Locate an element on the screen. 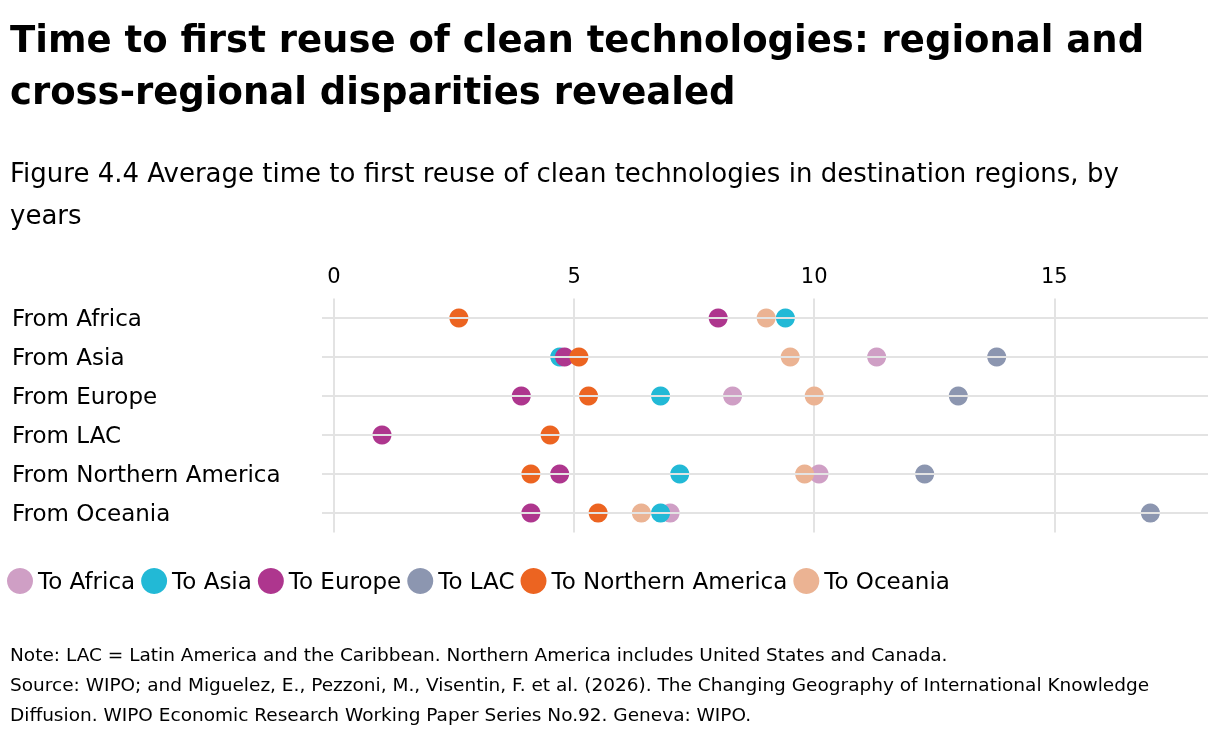 This screenshot has height=752, width=1220. x-tick-label: 10 is located at coordinates (814, 276).